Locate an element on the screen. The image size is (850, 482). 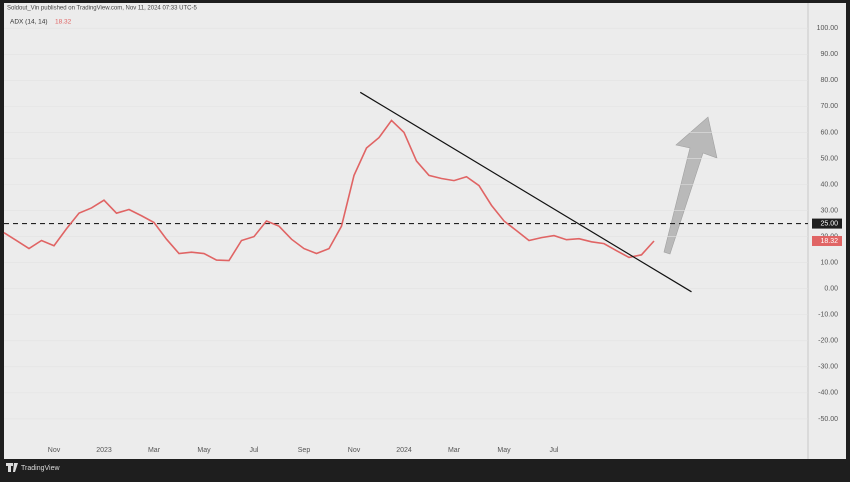
y-tick-label: 40.00 is located at coordinates (829, 184).